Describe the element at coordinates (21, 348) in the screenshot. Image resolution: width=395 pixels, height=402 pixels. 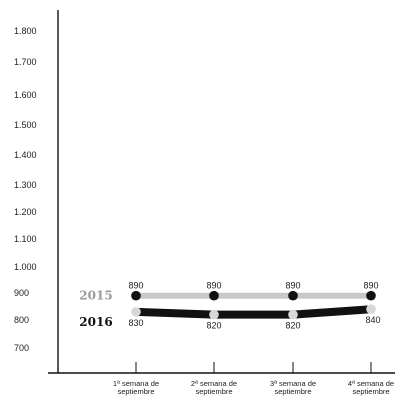
I see `y-tick-label: 700` at that location.